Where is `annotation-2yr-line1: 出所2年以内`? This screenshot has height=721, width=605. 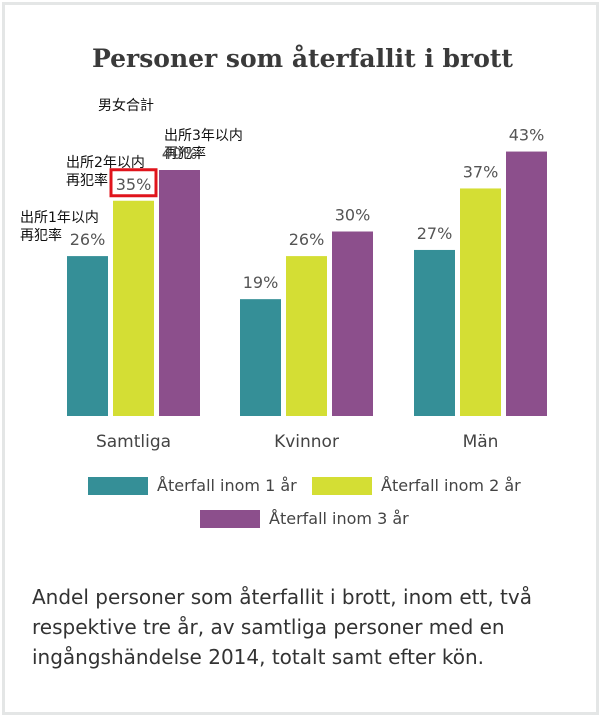
annotation-2yr-line1: 出所2年以内 is located at coordinates (105, 163).